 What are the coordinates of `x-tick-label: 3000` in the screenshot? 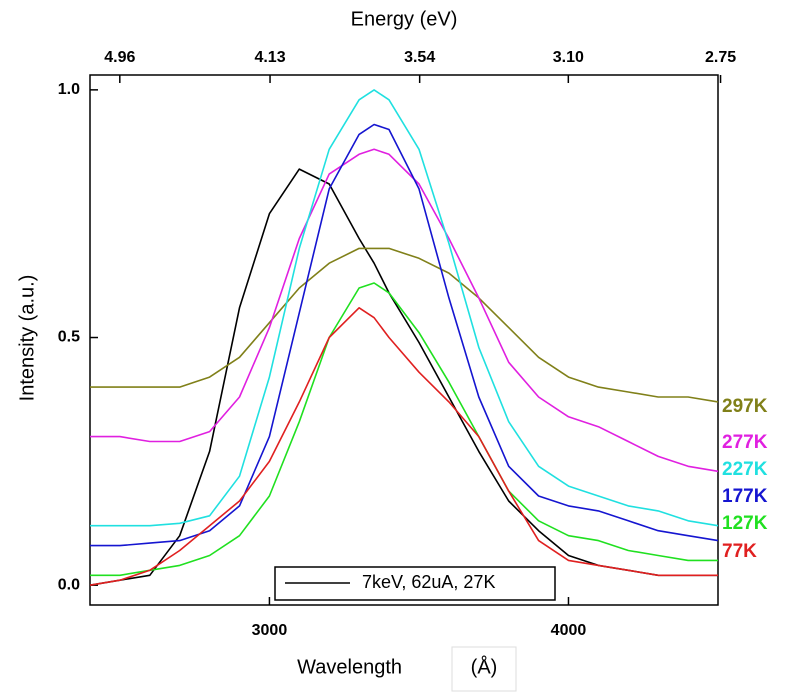 It's located at (270, 630).